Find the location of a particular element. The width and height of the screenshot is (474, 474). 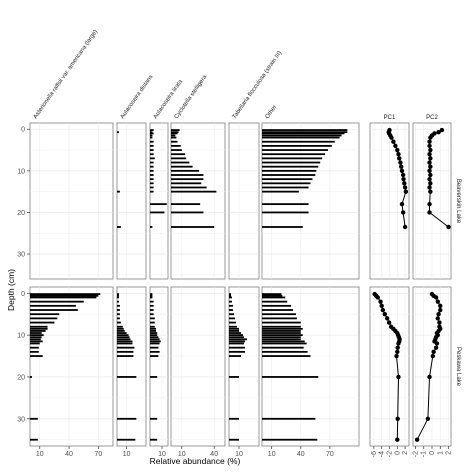

depth-tick-label: 0 is located at coordinates (23, 294).